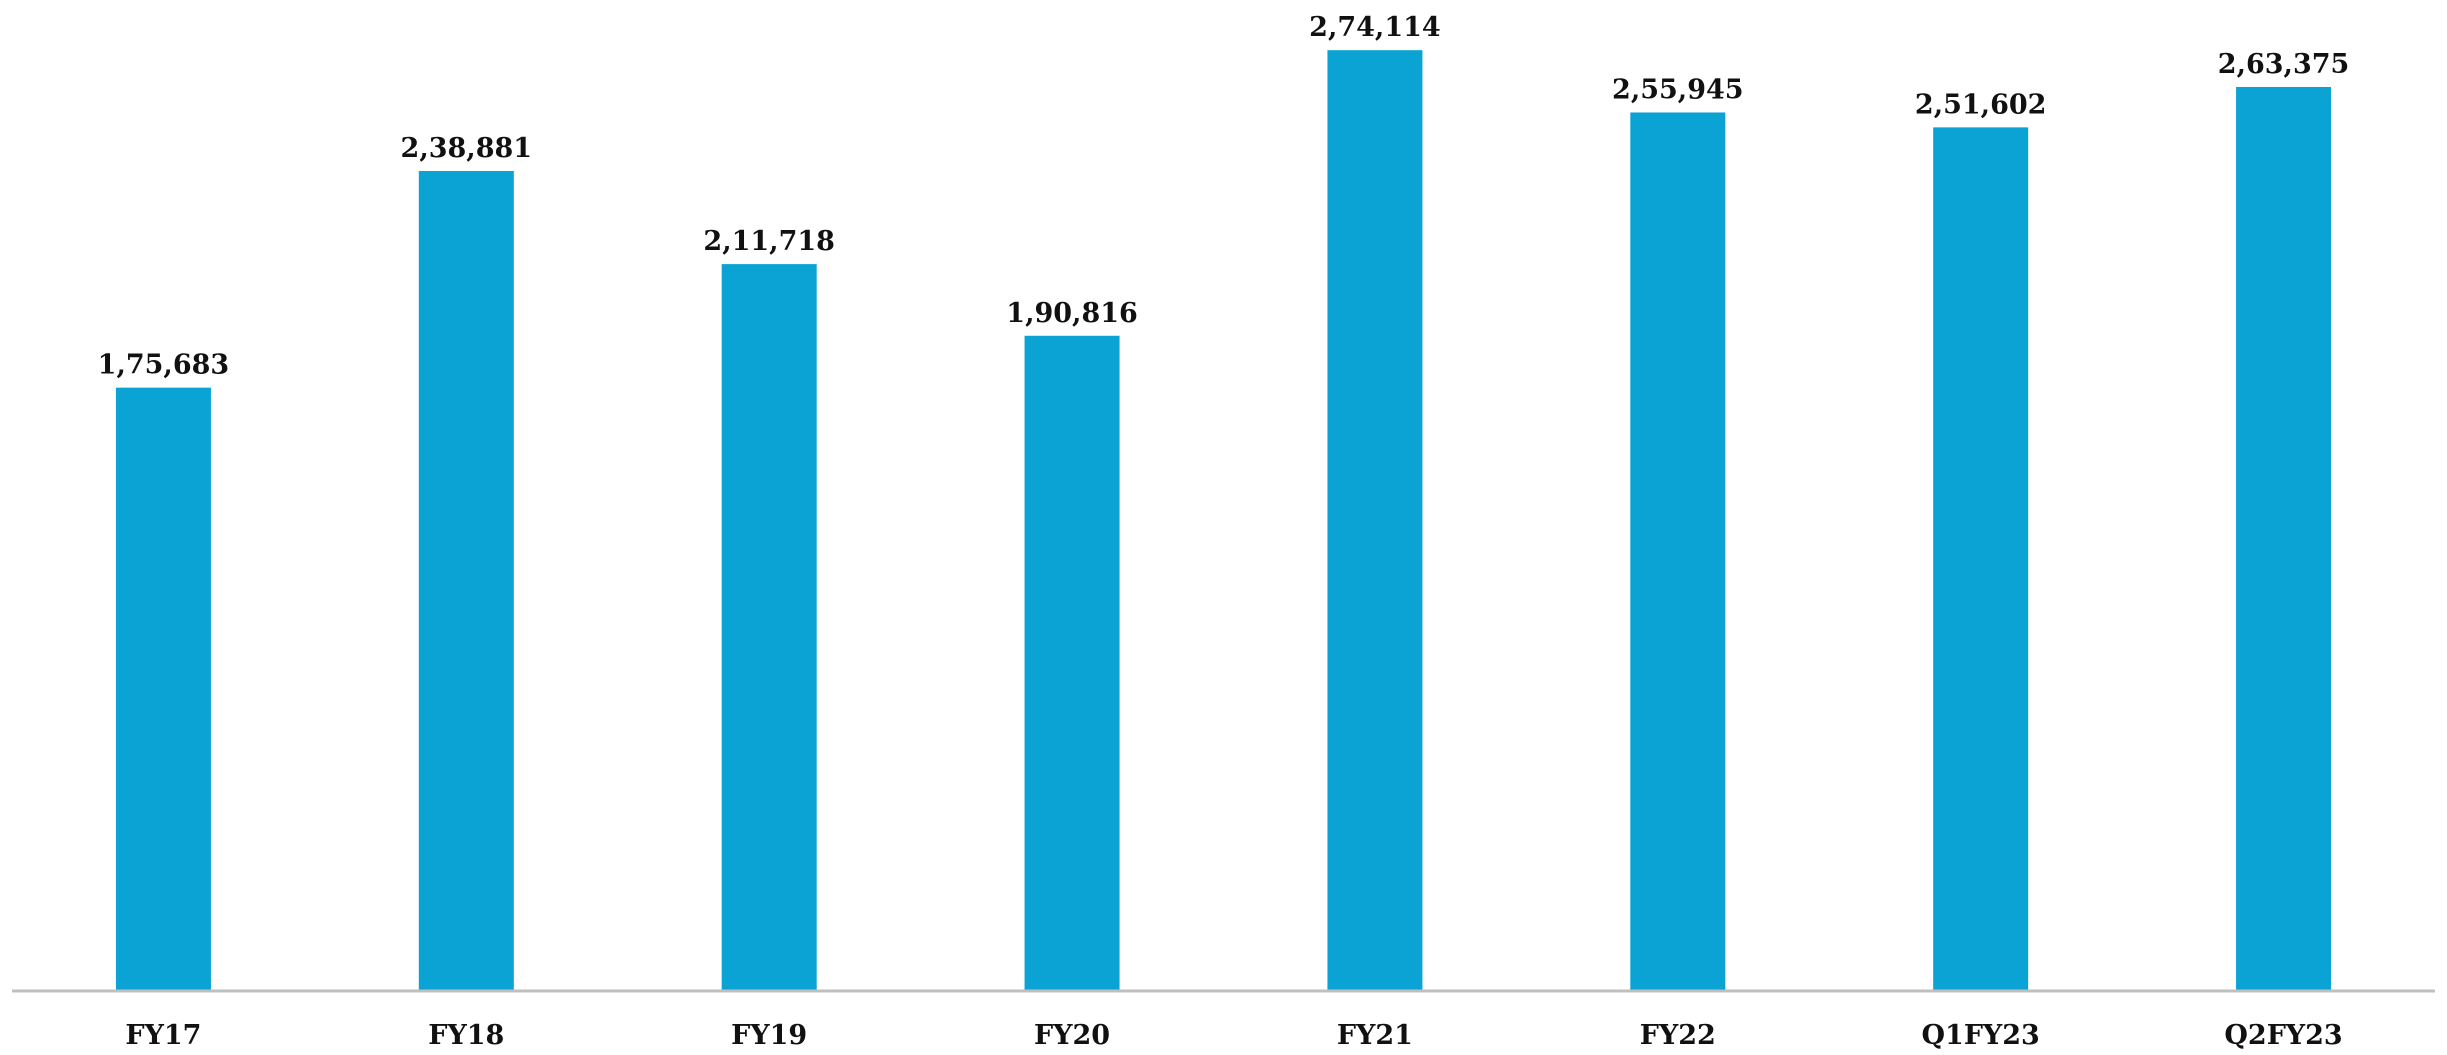  Describe the element at coordinates (1072, 1035) in the screenshot. I see `x-tick-label: FY20` at that location.